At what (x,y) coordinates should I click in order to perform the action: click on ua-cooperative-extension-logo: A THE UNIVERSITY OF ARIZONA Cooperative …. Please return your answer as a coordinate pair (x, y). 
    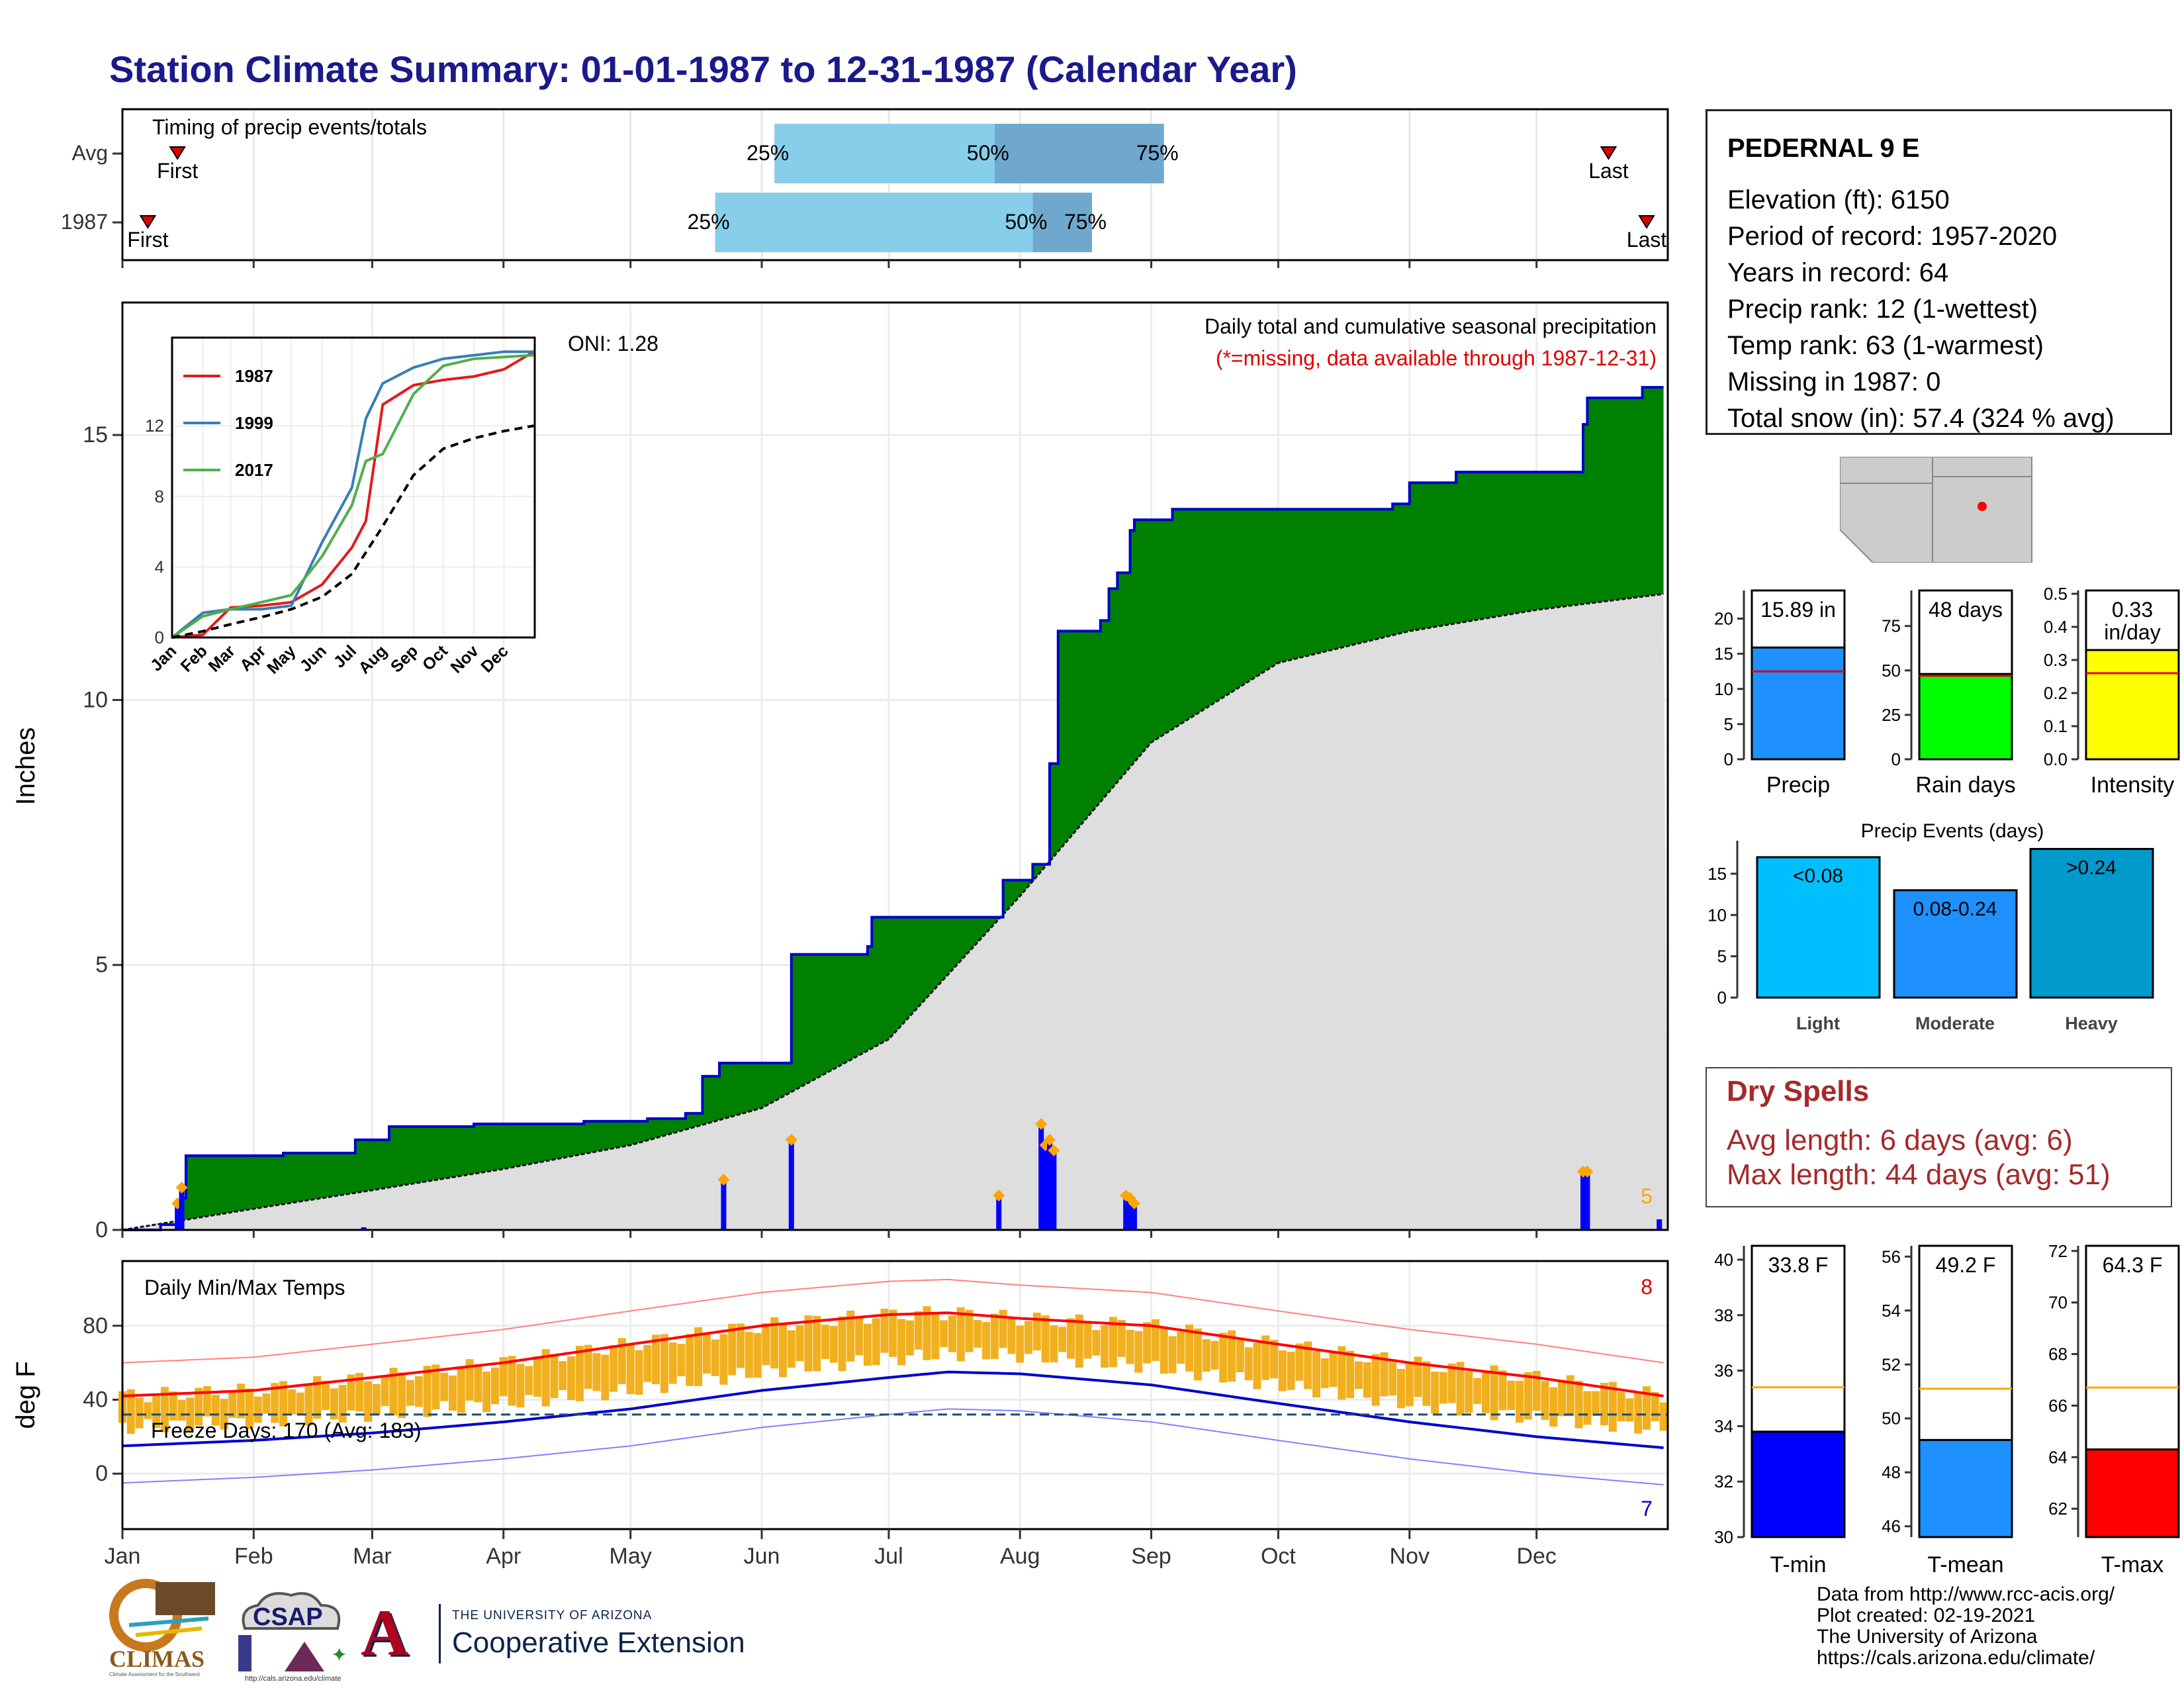
    Looking at the image, I should click on (553, 1633).